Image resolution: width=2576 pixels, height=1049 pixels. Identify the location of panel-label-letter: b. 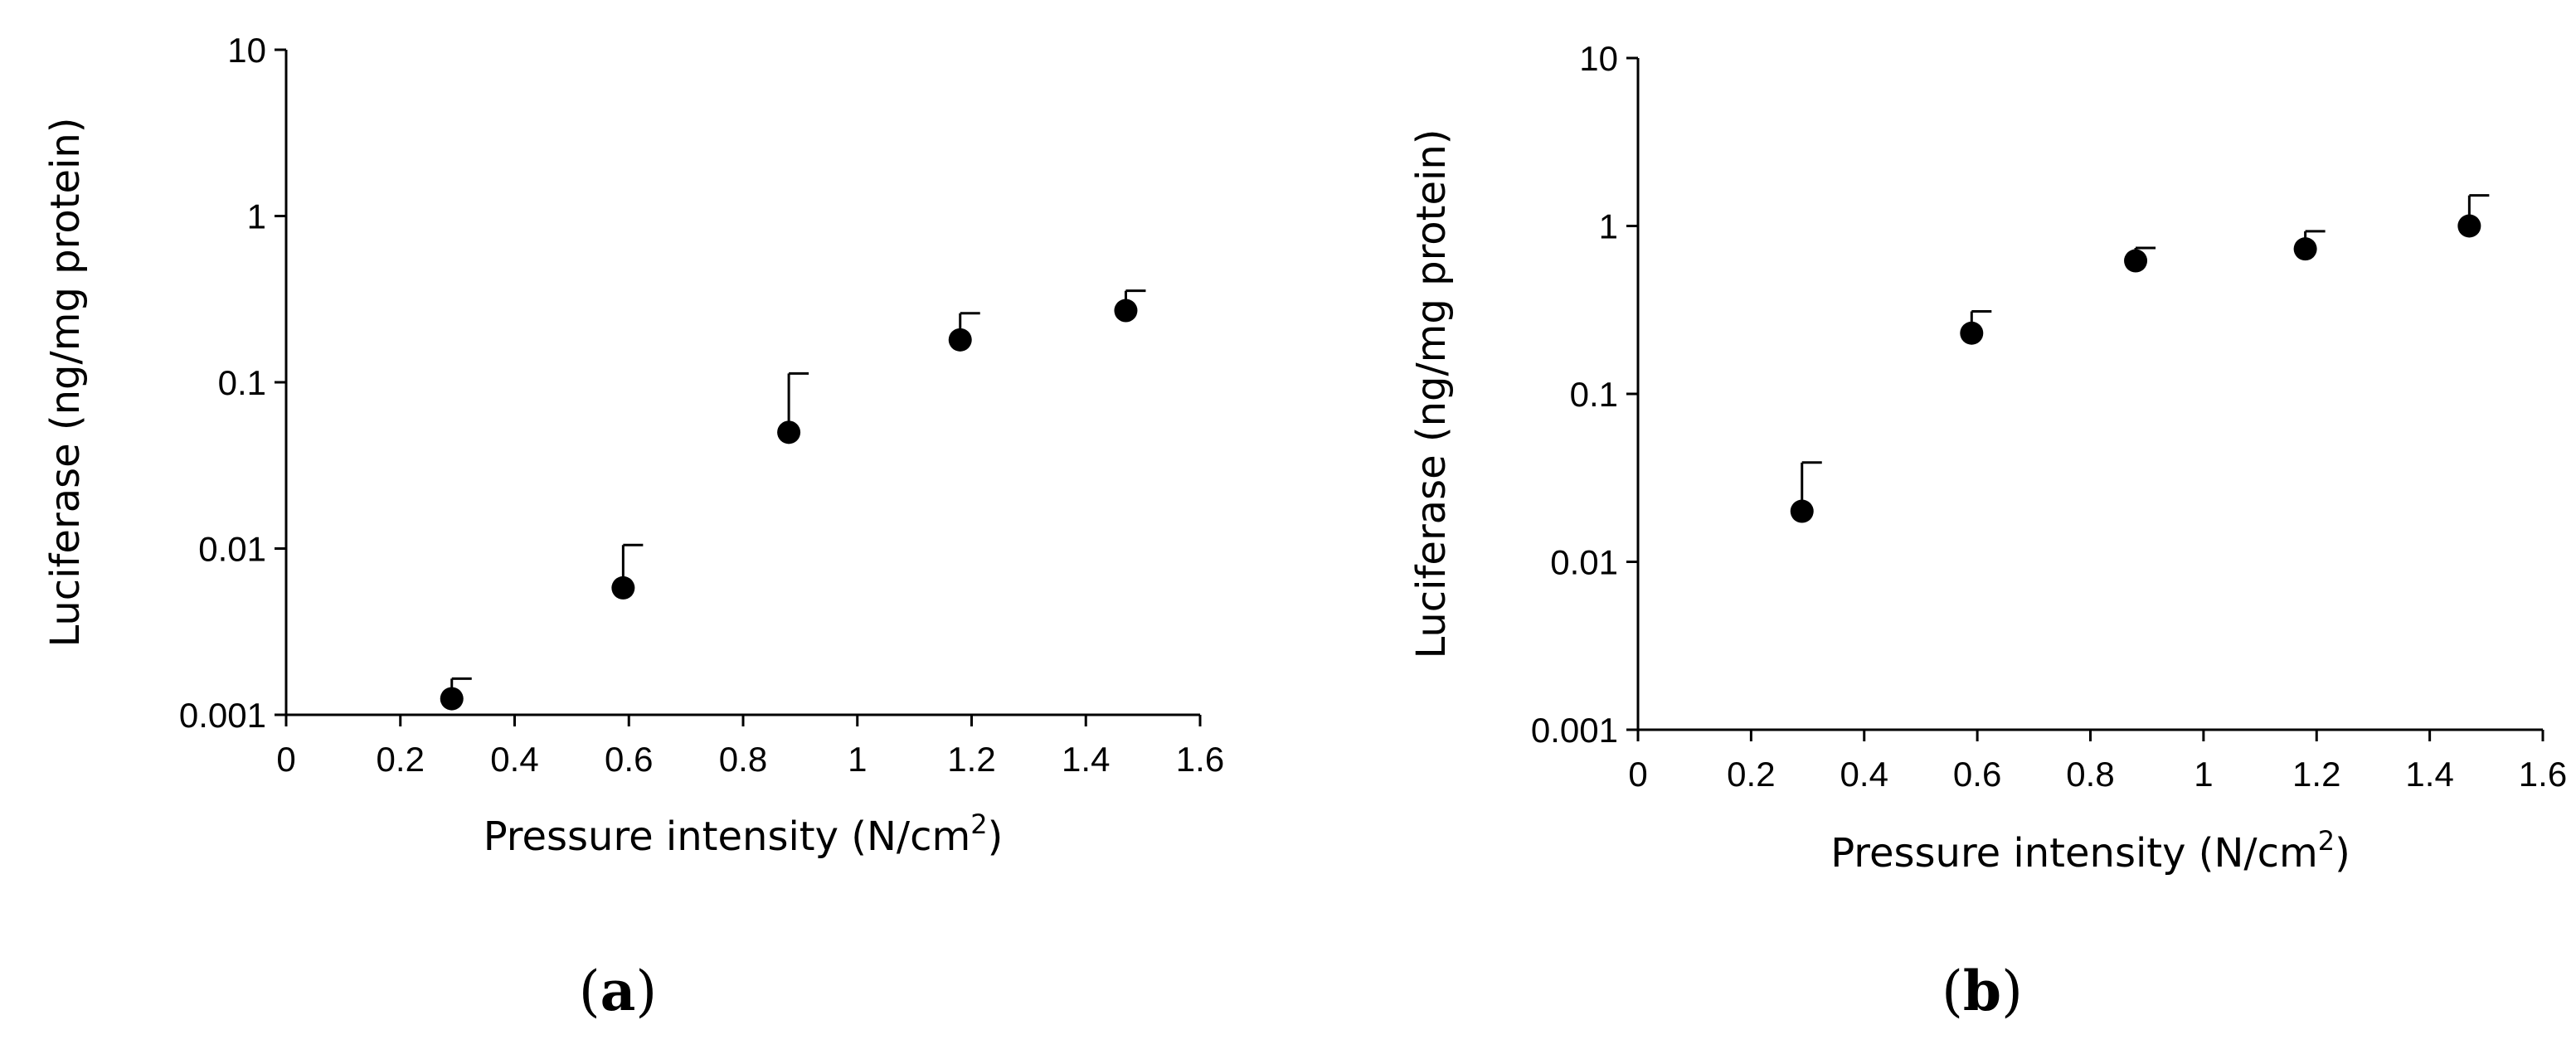
(1982, 991).